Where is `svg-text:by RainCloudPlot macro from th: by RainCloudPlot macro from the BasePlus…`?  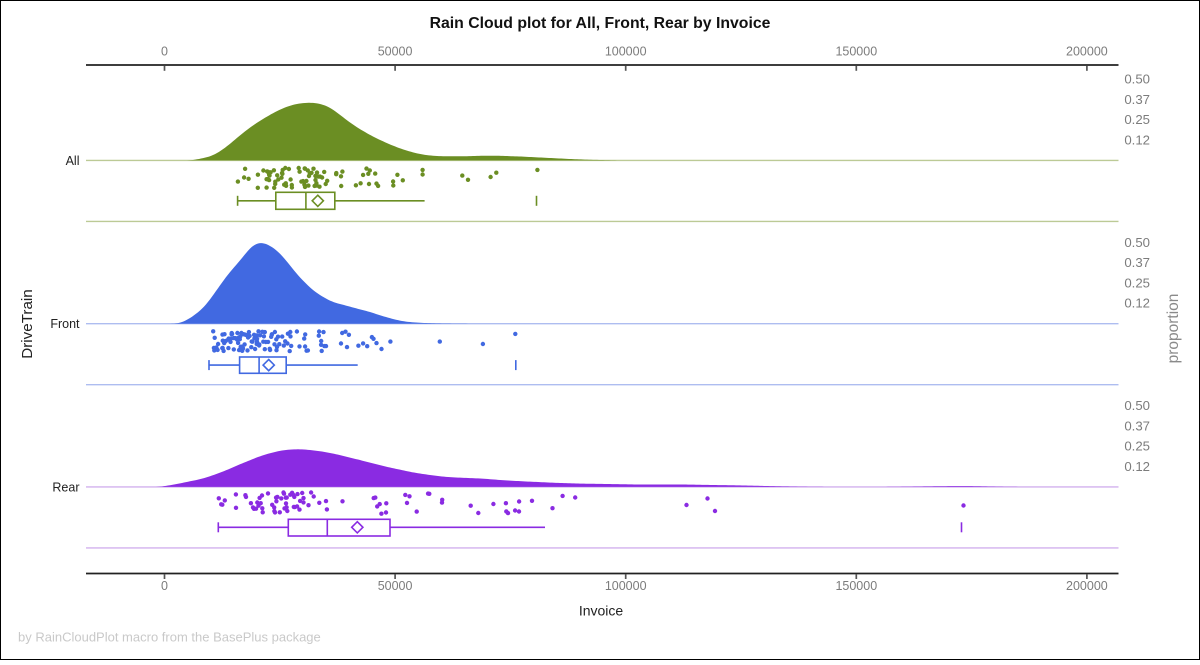 svg-text:by RainCloudPlot macro from th: by RainCloudPlot macro from the BasePlus… is located at coordinates (169, 637).